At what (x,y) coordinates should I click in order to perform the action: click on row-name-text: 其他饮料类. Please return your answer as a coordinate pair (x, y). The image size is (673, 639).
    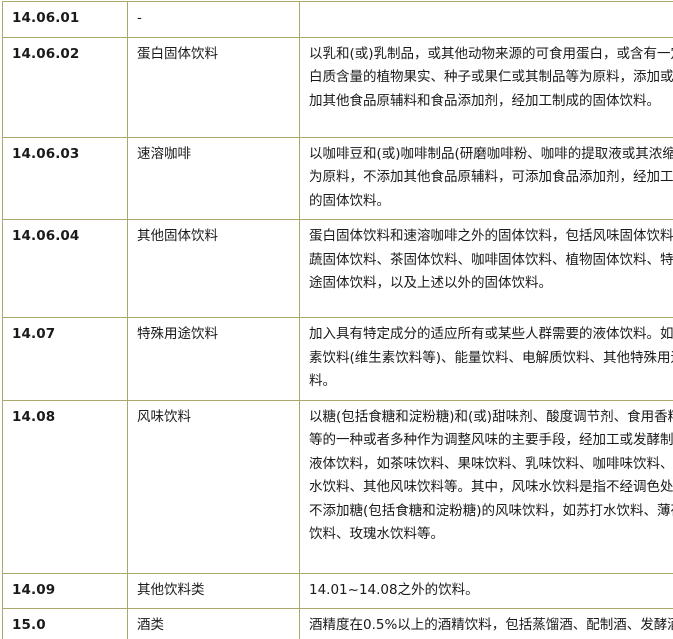
    Looking at the image, I should click on (171, 589).